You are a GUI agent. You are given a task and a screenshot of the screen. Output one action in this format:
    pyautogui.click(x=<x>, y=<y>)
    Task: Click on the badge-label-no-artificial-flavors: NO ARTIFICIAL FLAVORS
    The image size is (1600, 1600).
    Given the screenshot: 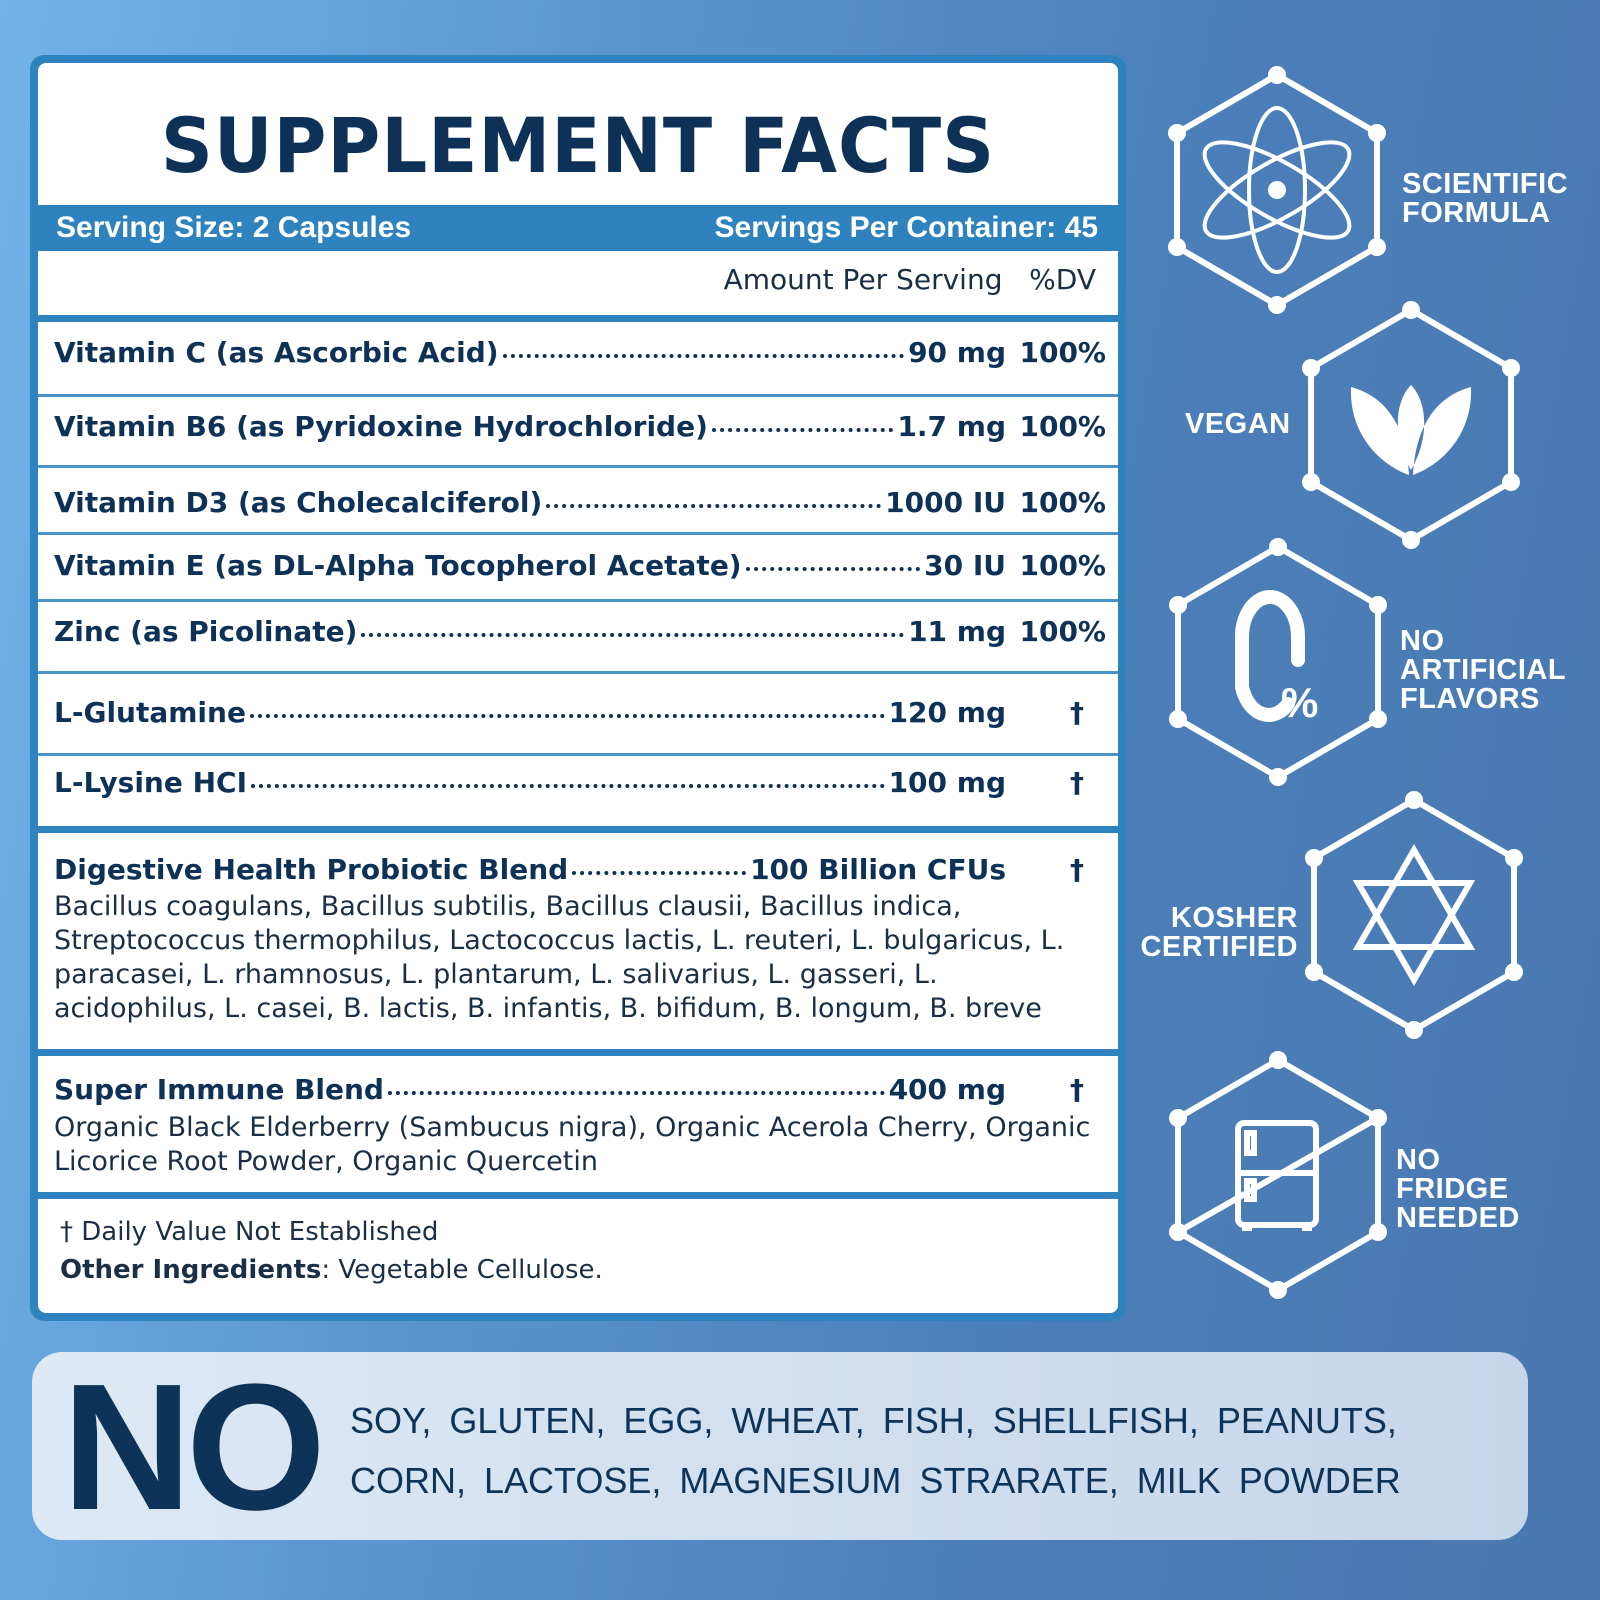 What is the action you would take?
    pyautogui.click(x=1483, y=670)
    